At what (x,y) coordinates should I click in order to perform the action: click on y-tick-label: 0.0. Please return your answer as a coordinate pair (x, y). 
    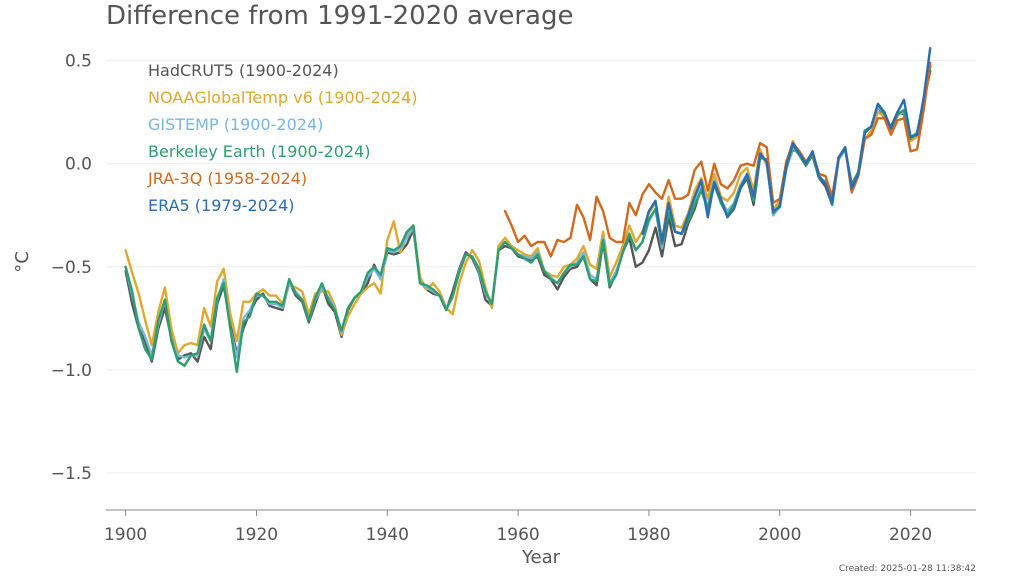
    Looking at the image, I should click on (78, 165).